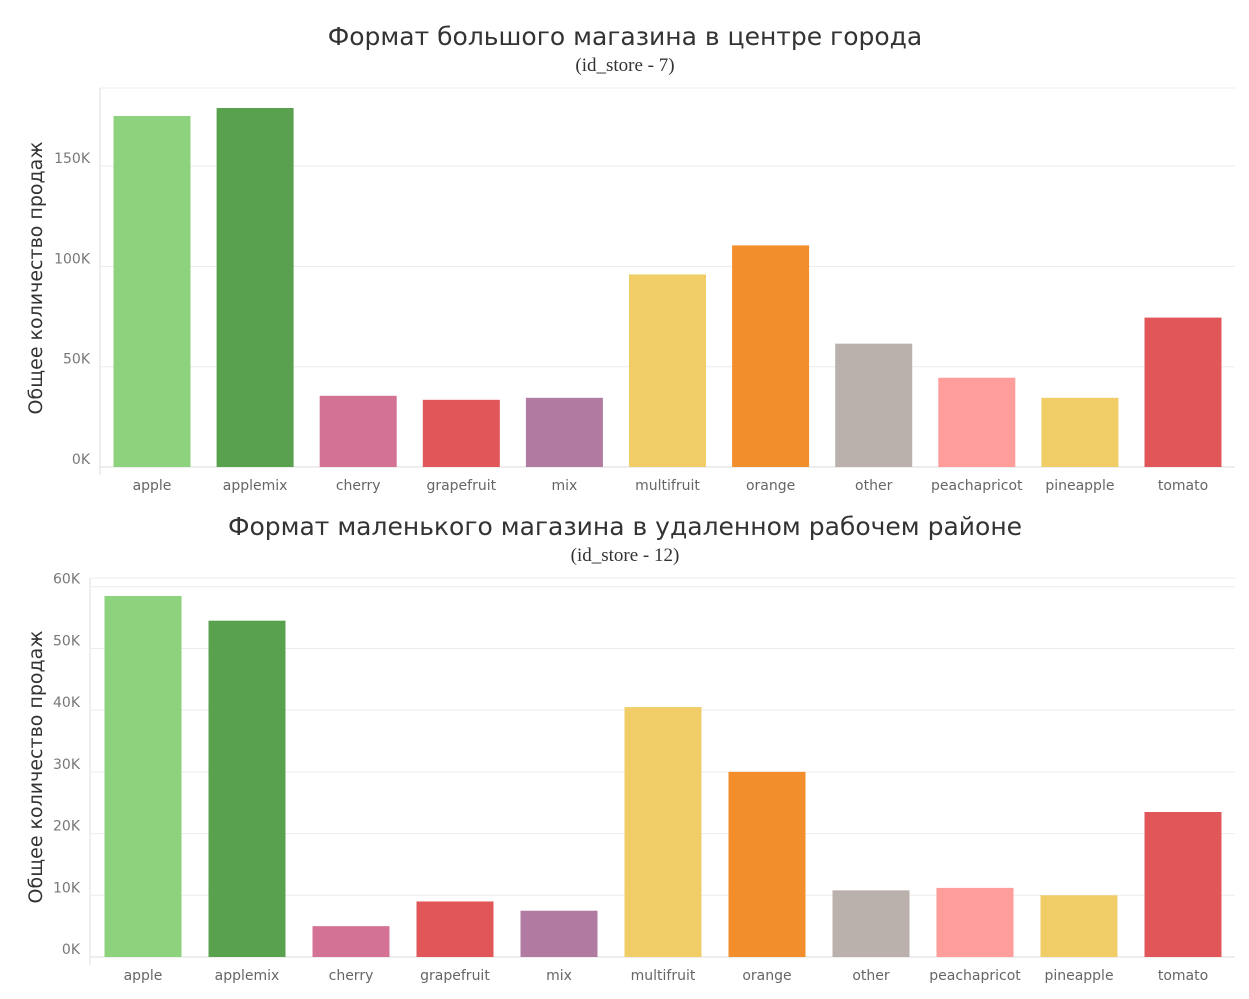 This screenshot has width=1249, height=999. Describe the element at coordinates (247, 976) in the screenshot. I see `chart-2-category-label: applemix` at that location.